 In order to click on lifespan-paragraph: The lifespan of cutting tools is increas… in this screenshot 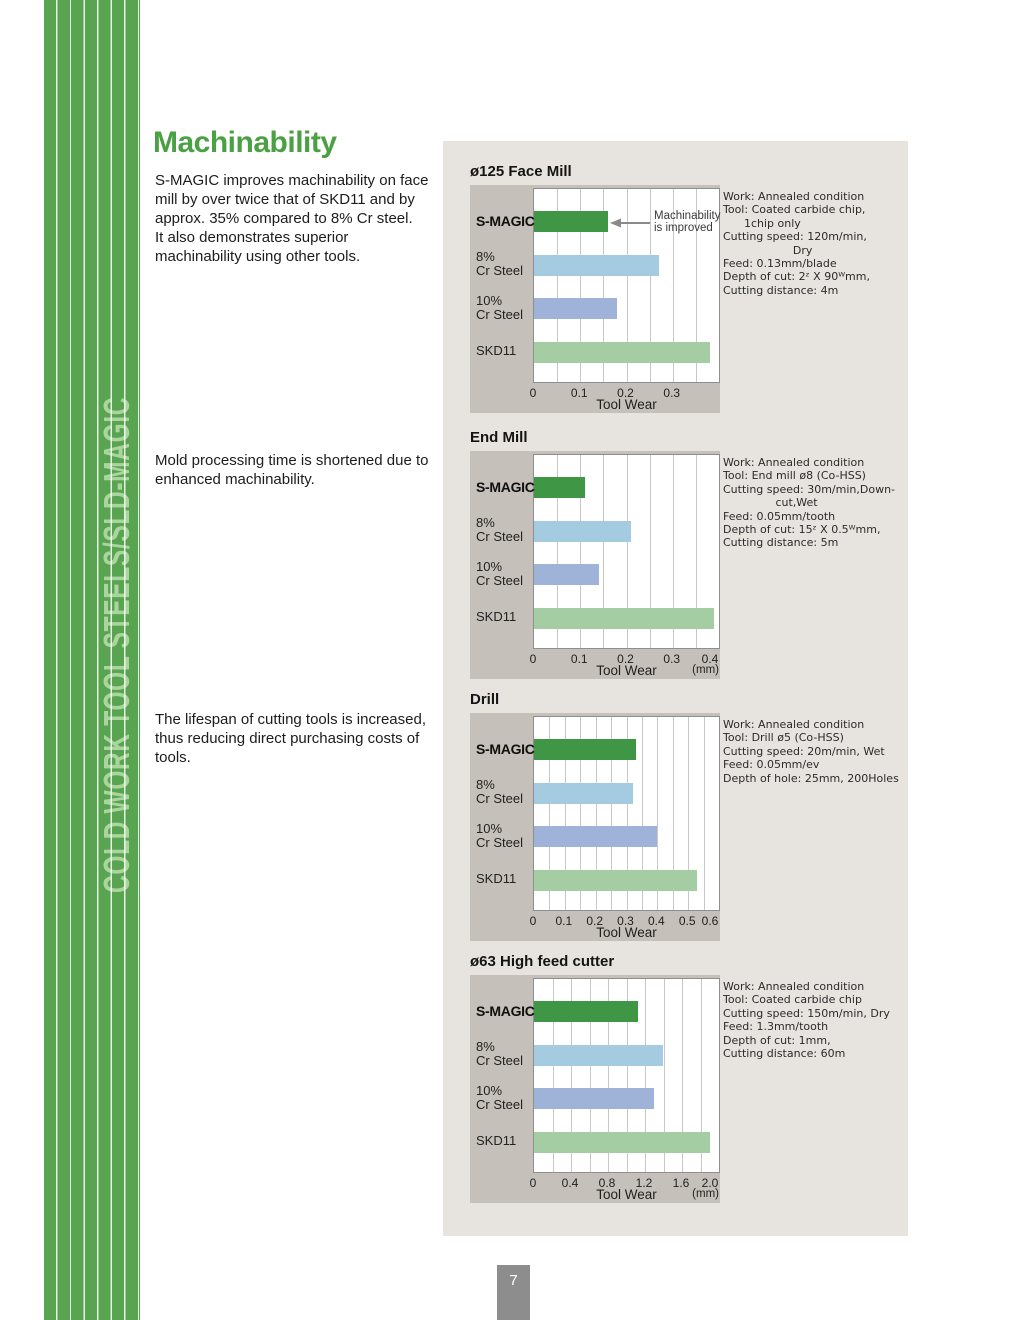, I will do `click(290, 738)`.